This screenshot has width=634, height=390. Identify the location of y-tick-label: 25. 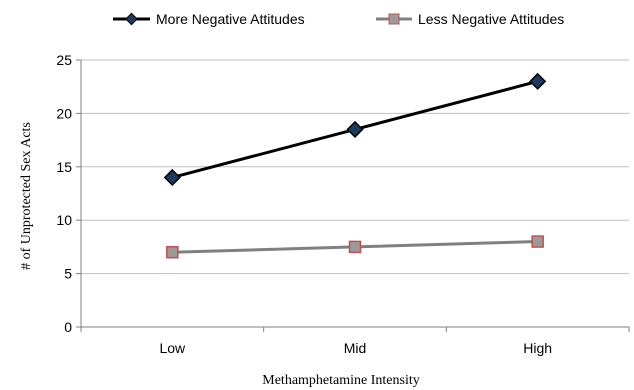
(64, 60).